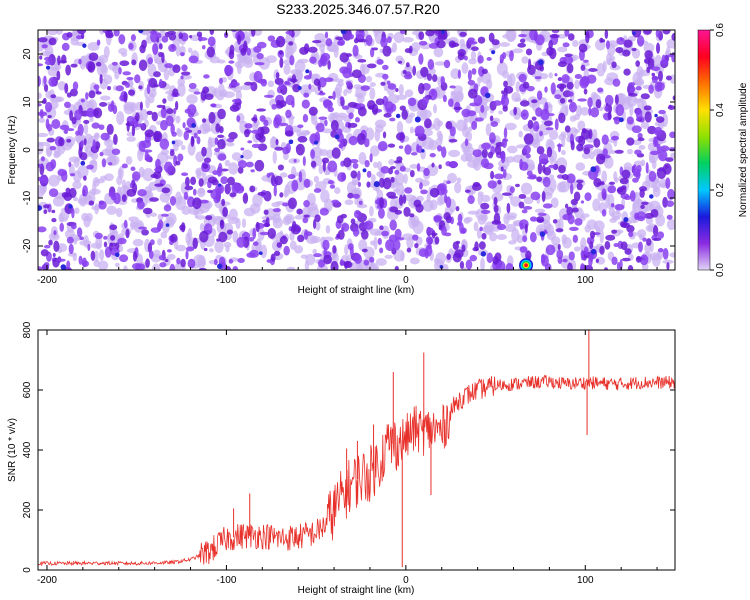  Describe the element at coordinates (27, 509) in the screenshot. I see `y-tick-label: 200` at that location.